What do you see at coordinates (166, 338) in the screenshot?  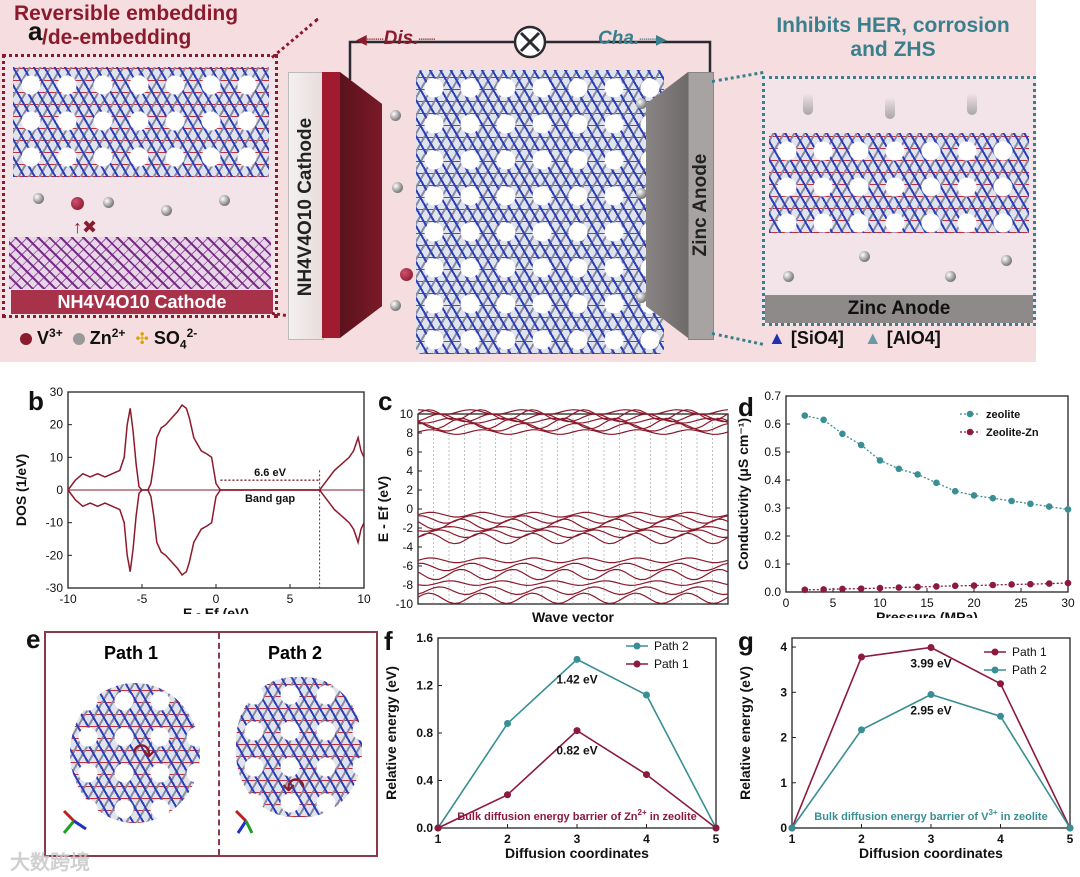 I see `legend-so4: SO` at bounding box center [166, 338].